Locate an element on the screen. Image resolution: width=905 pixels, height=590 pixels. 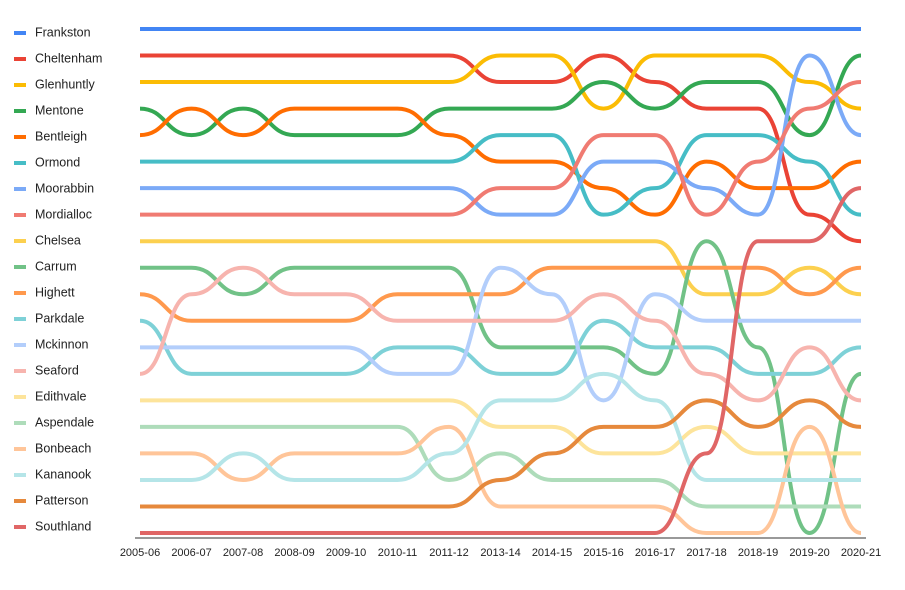
x-tick-label: 2020-21 is located at coordinates (861, 553).